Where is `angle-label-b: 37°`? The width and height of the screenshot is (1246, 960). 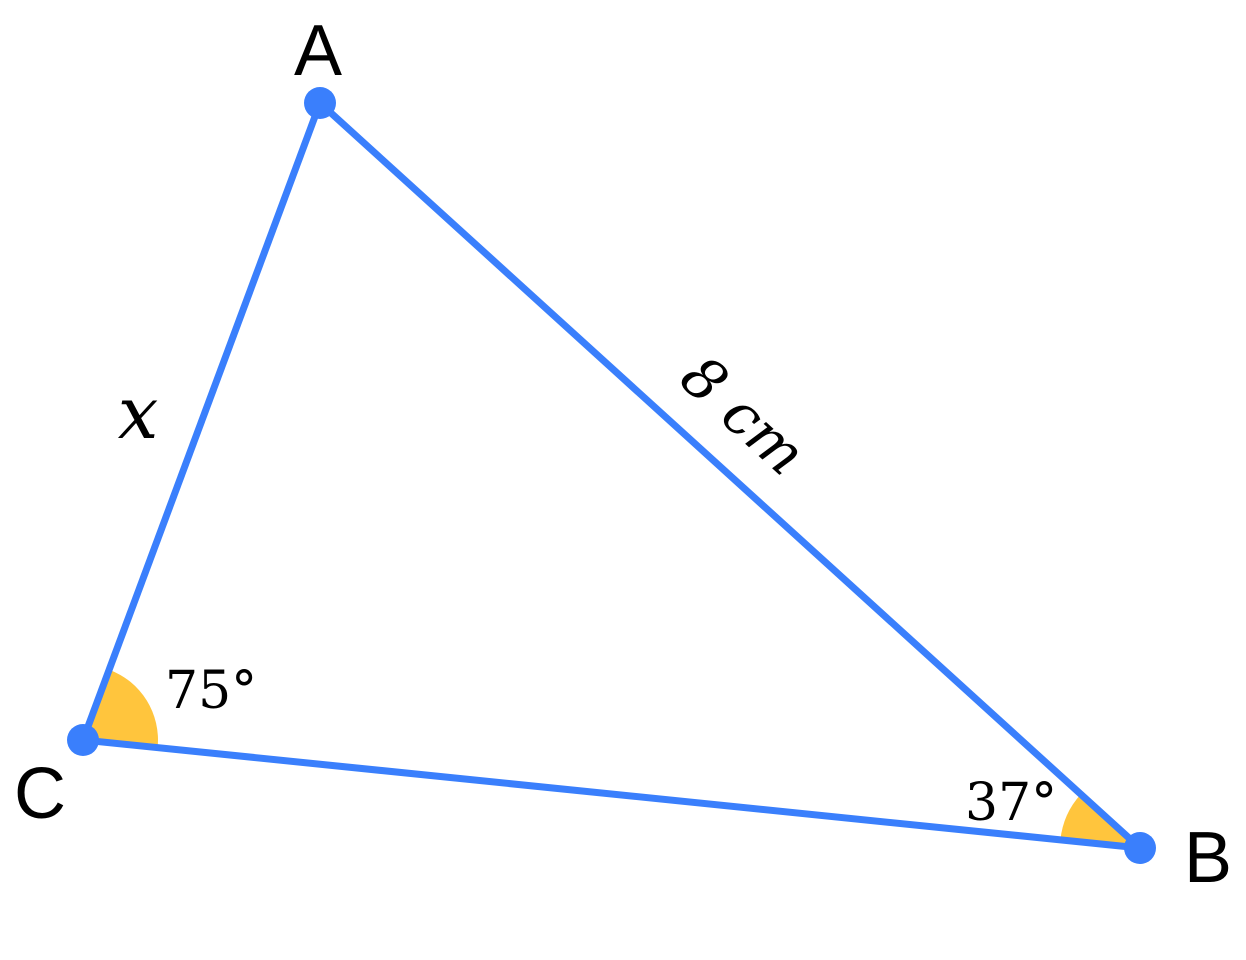
angle-label-b: 37° is located at coordinates (1011, 803).